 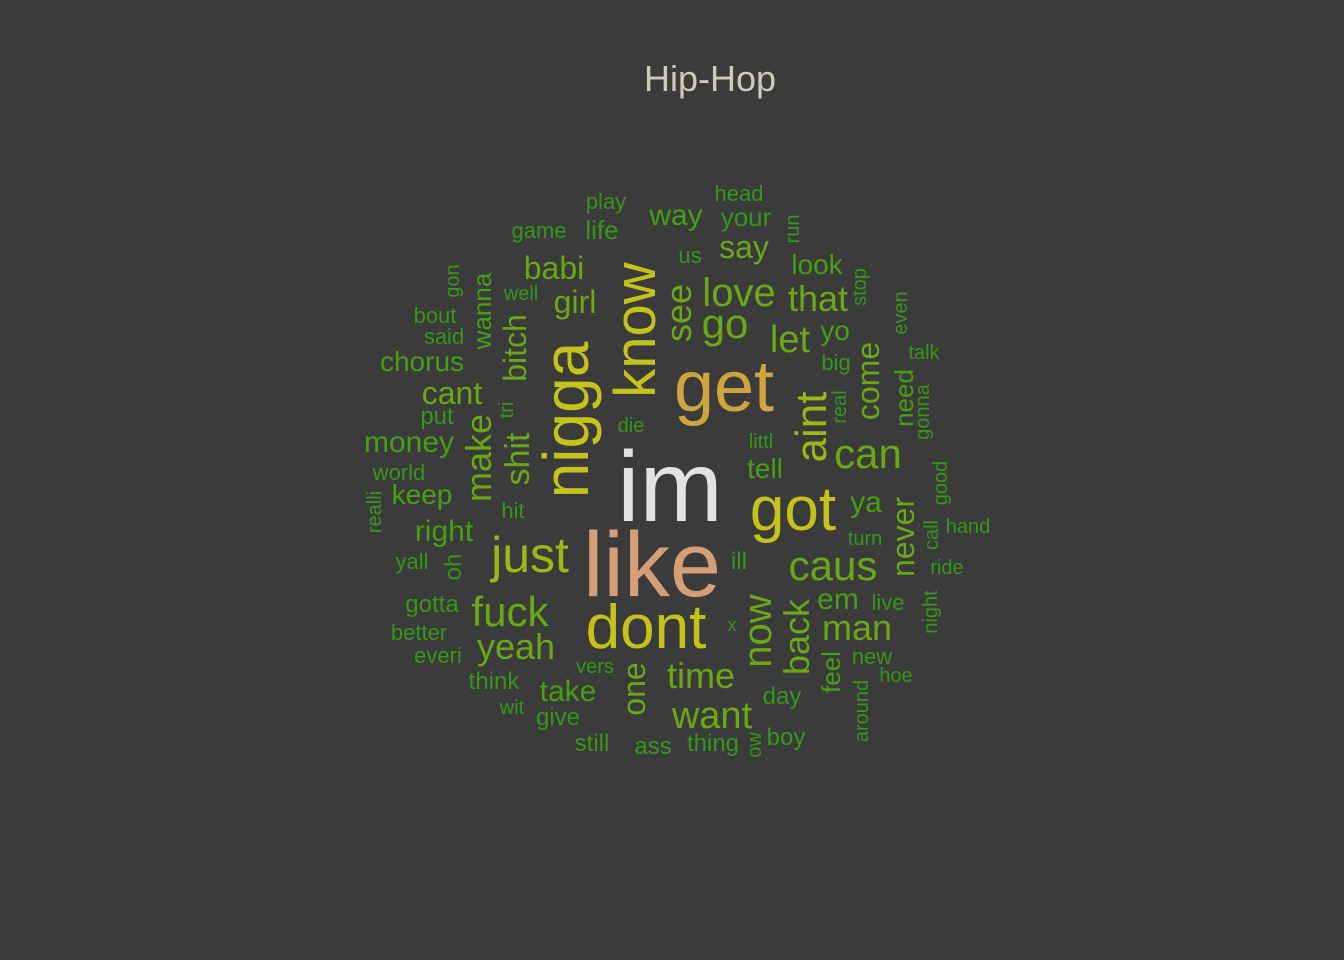 I want to click on word-dont: dont, so click(x=646, y=627).